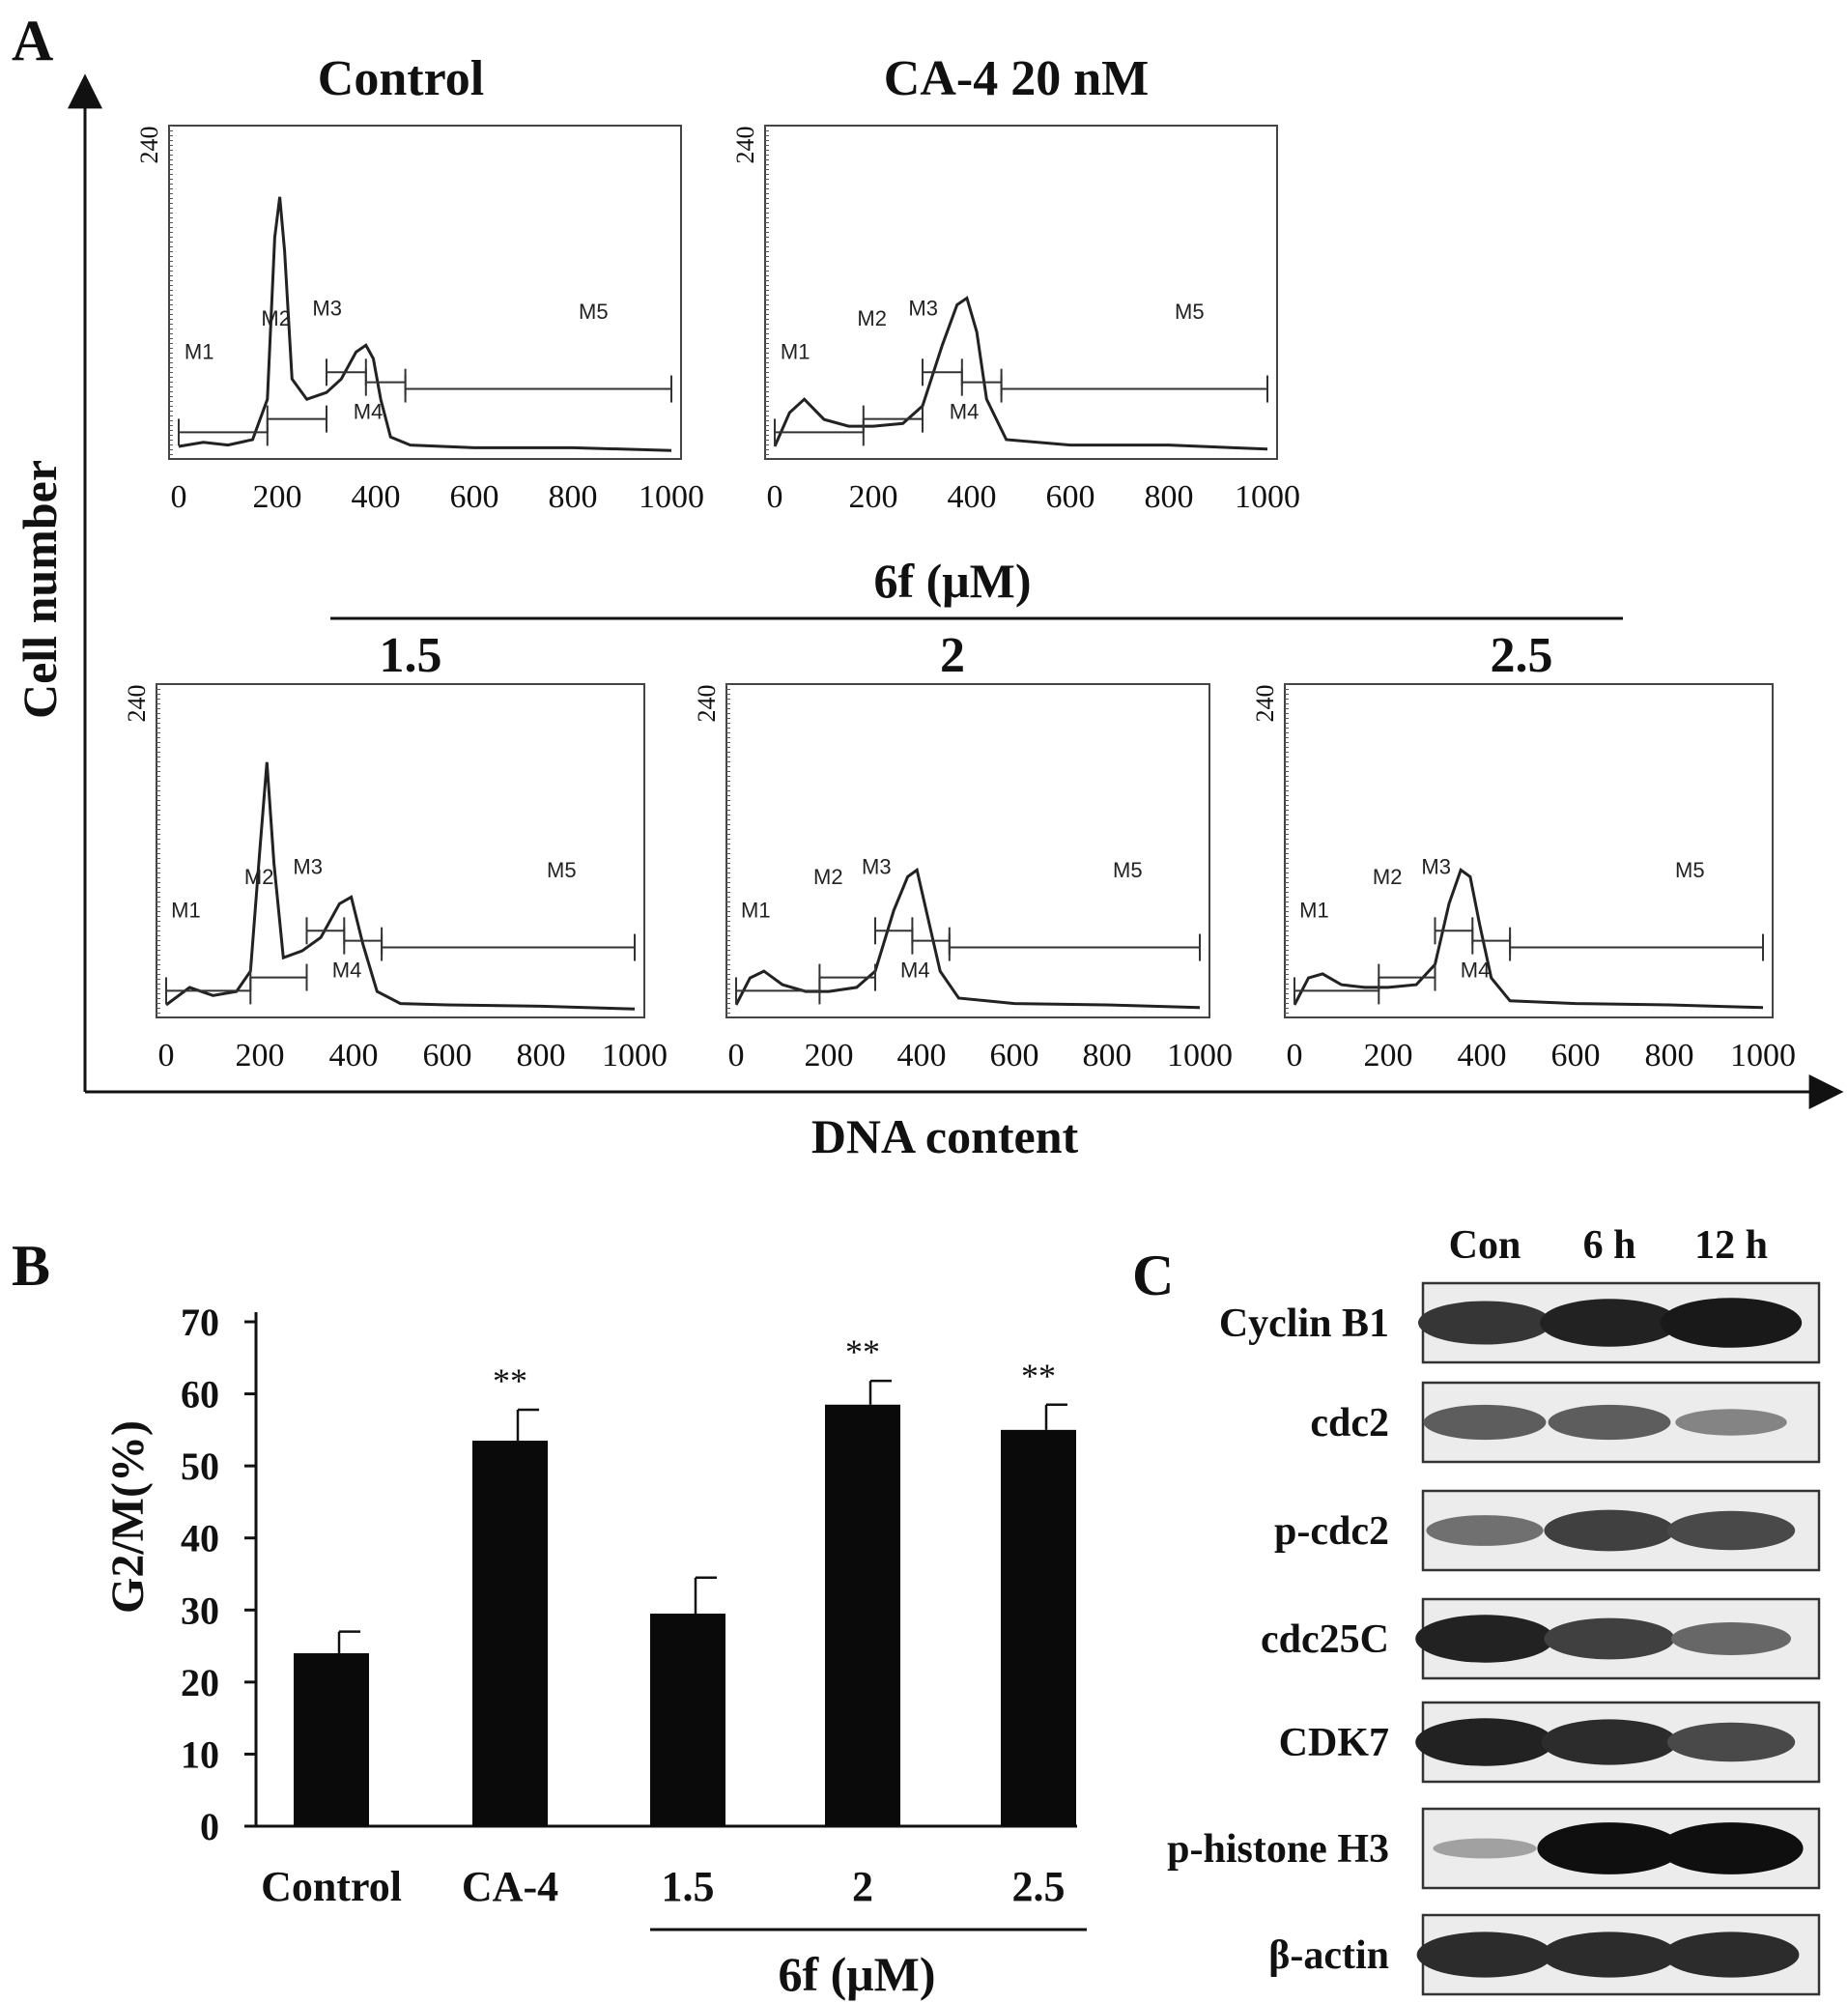  I want to click on blot-protein-label: p-histone H3, so click(1278, 1849).